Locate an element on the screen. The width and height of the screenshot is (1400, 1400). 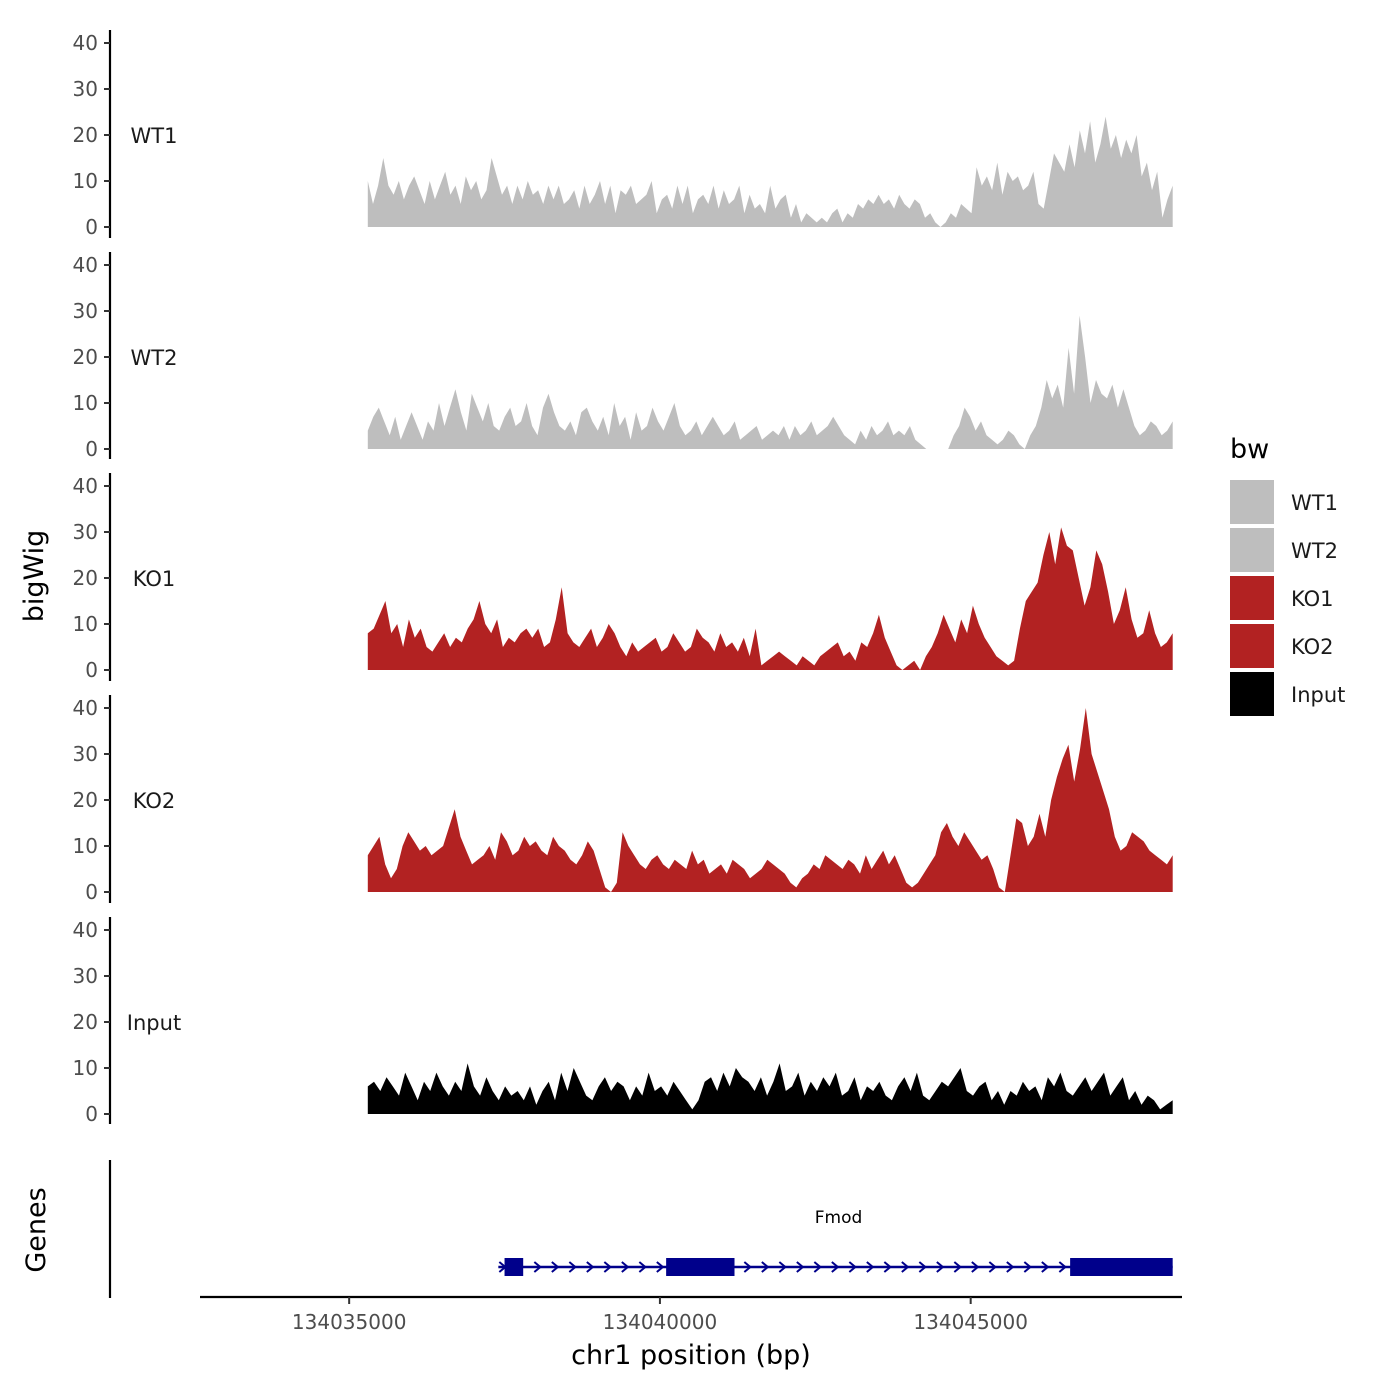
track-wt1: 0 10 20 30 40 WT1 is located at coordinates (623, 134).